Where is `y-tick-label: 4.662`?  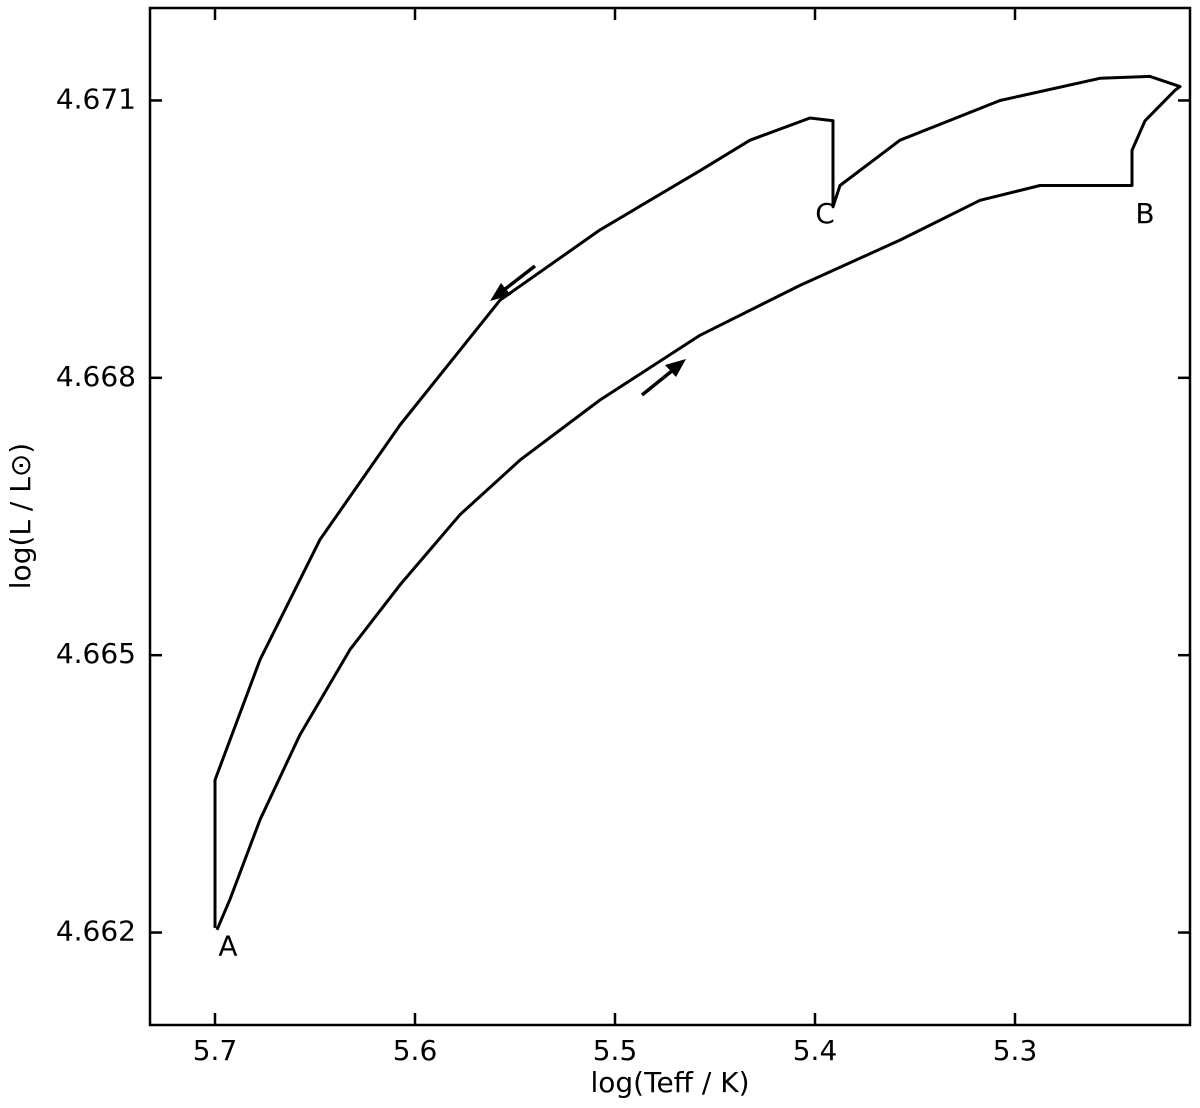 y-tick-label: 4.662 is located at coordinates (96, 931).